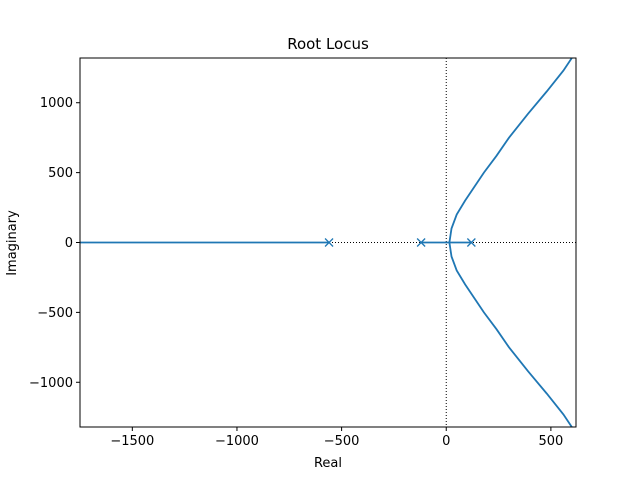  What do you see at coordinates (56, 103) in the screenshot?
I see `y-tick-label: 1000` at bounding box center [56, 103].